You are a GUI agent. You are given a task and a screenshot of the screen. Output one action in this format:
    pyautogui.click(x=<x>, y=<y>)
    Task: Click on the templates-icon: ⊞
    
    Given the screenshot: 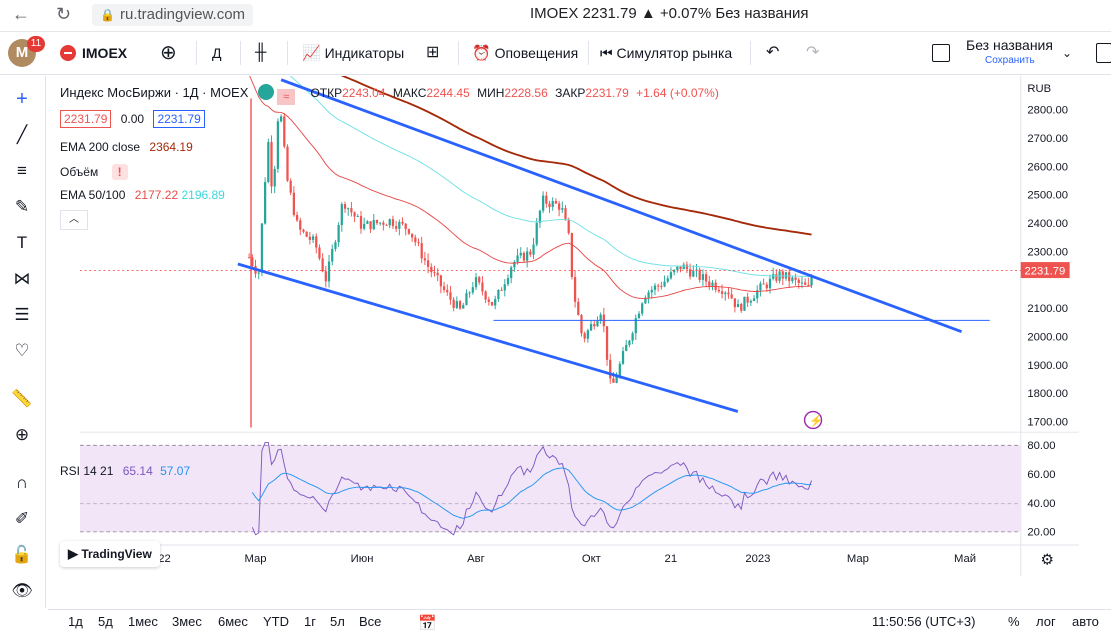 What is the action you would take?
    pyautogui.click(x=433, y=52)
    